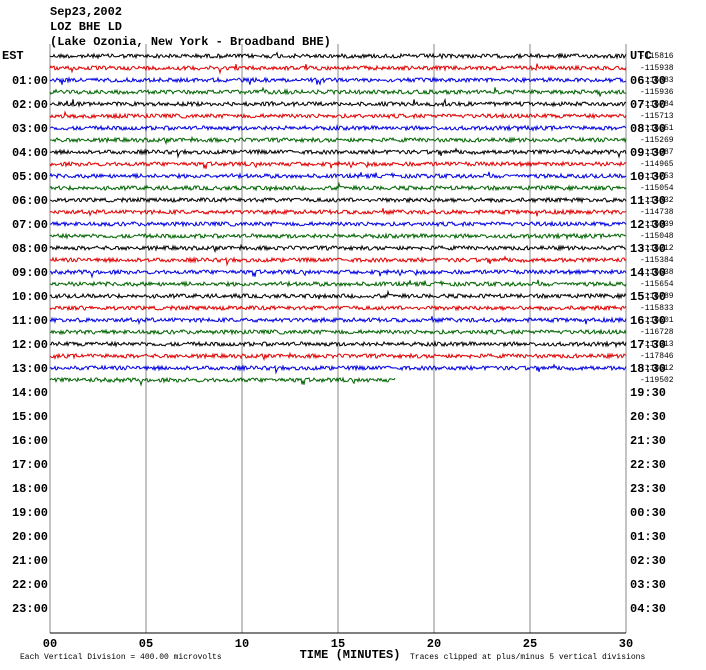  I want to click on left-axis-title: EST, so click(13, 56).